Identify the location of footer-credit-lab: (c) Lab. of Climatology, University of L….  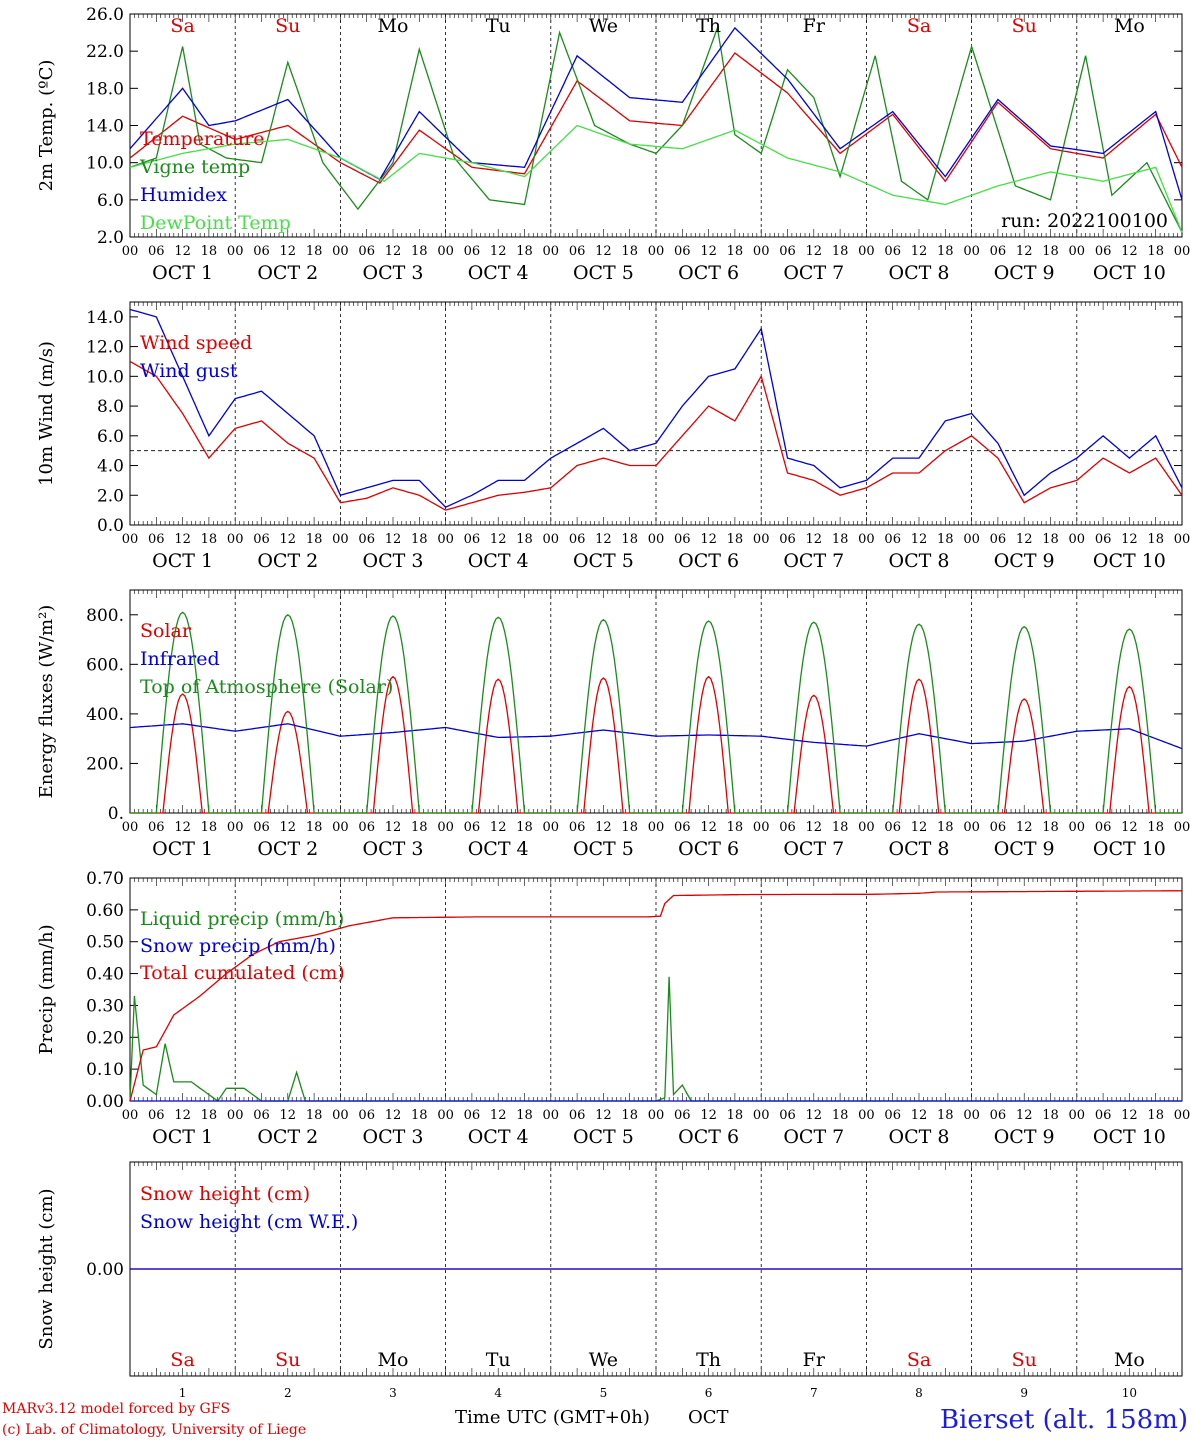
(154, 1430).